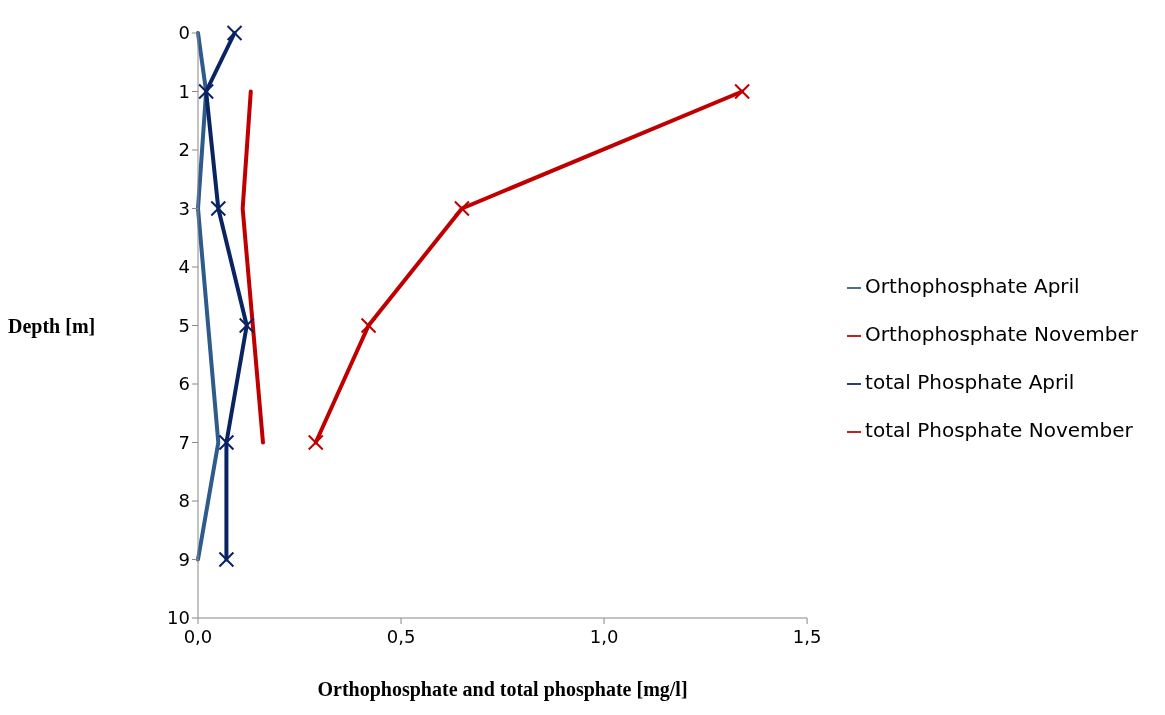 This screenshot has width=1165, height=715. What do you see at coordinates (184, 325) in the screenshot?
I see `y-tick-label: 5` at bounding box center [184, 325].